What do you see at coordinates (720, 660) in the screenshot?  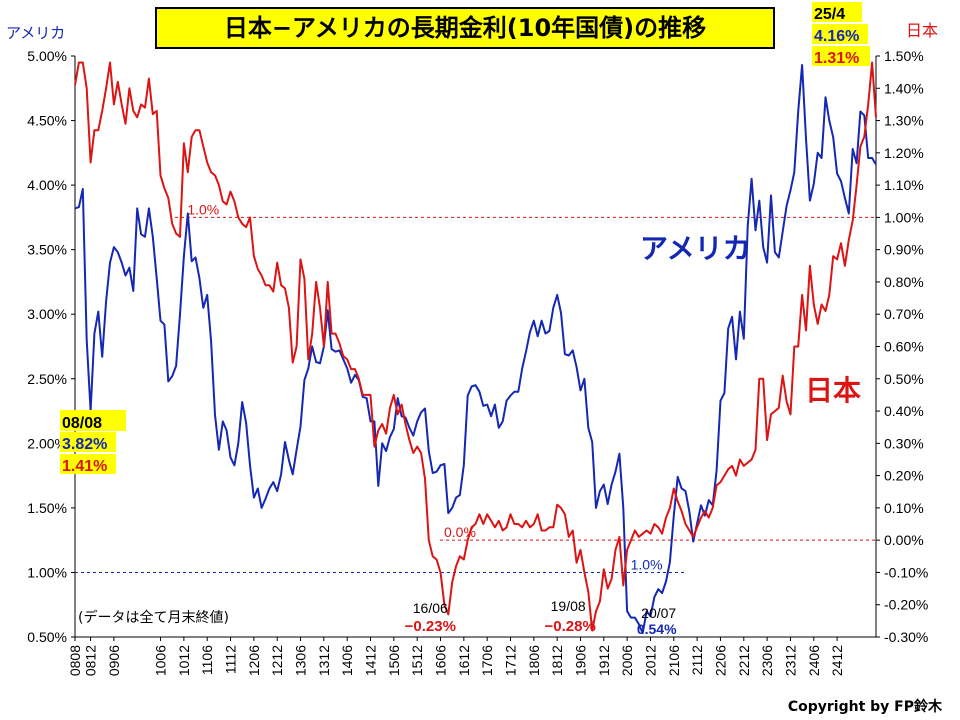 I see `x-tick-label: 2206` at bounding box center [720, 660].